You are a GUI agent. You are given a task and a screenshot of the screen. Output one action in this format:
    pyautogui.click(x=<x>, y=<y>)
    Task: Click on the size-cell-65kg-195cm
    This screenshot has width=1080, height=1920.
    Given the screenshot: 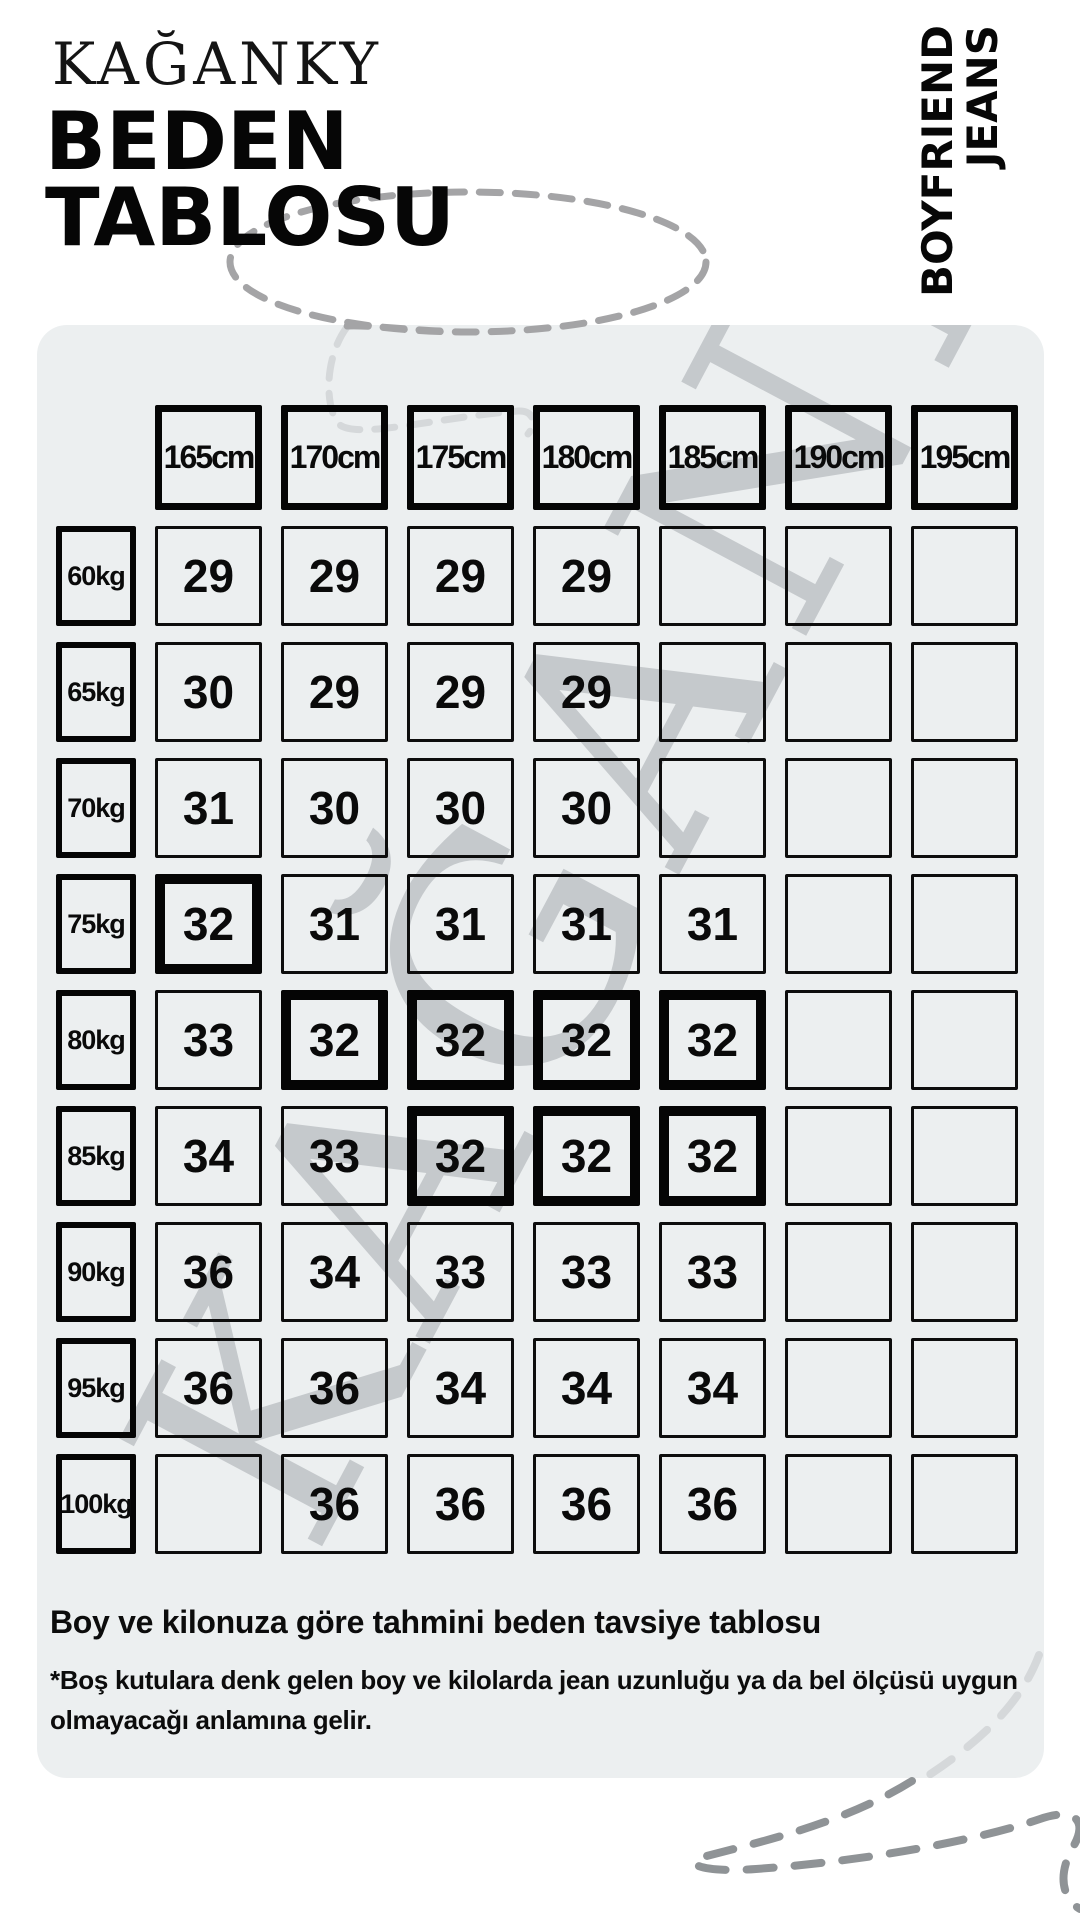 What is the action you would take?
    pyautogui.click(x=964, y=692)
    